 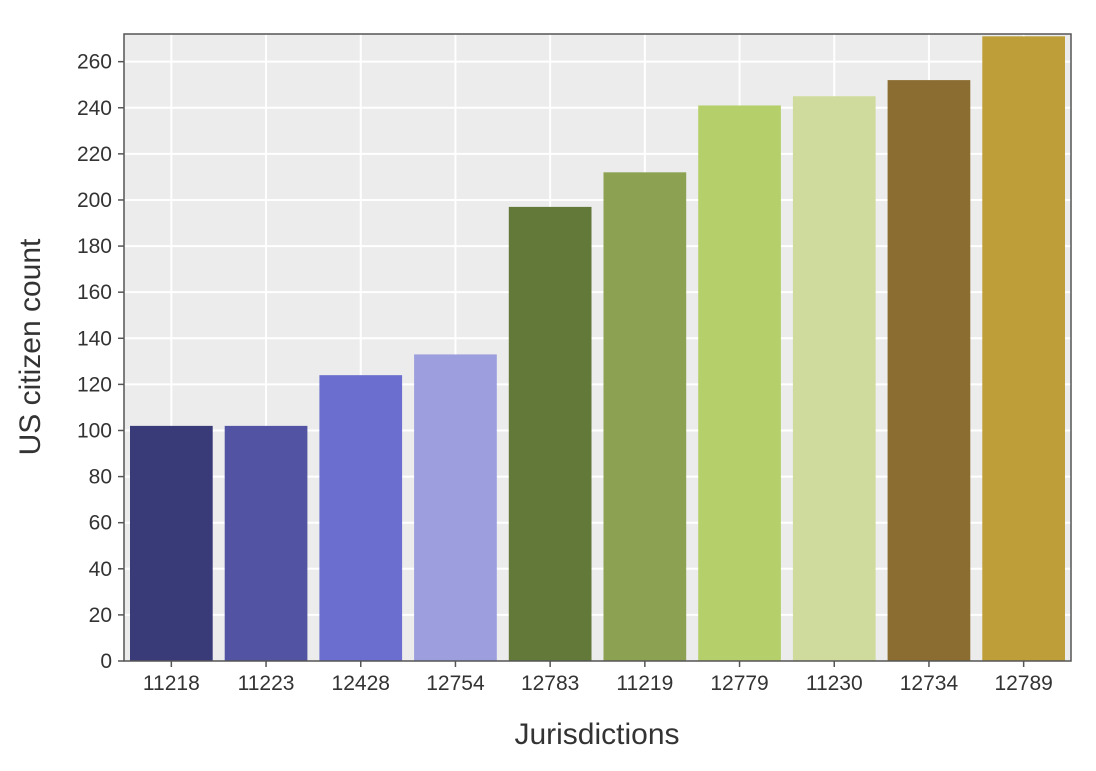 What do you see at coordinates (94, 108) in the screenshot?
I see `y-tick-label: 240` at bounding box center [94, 108].